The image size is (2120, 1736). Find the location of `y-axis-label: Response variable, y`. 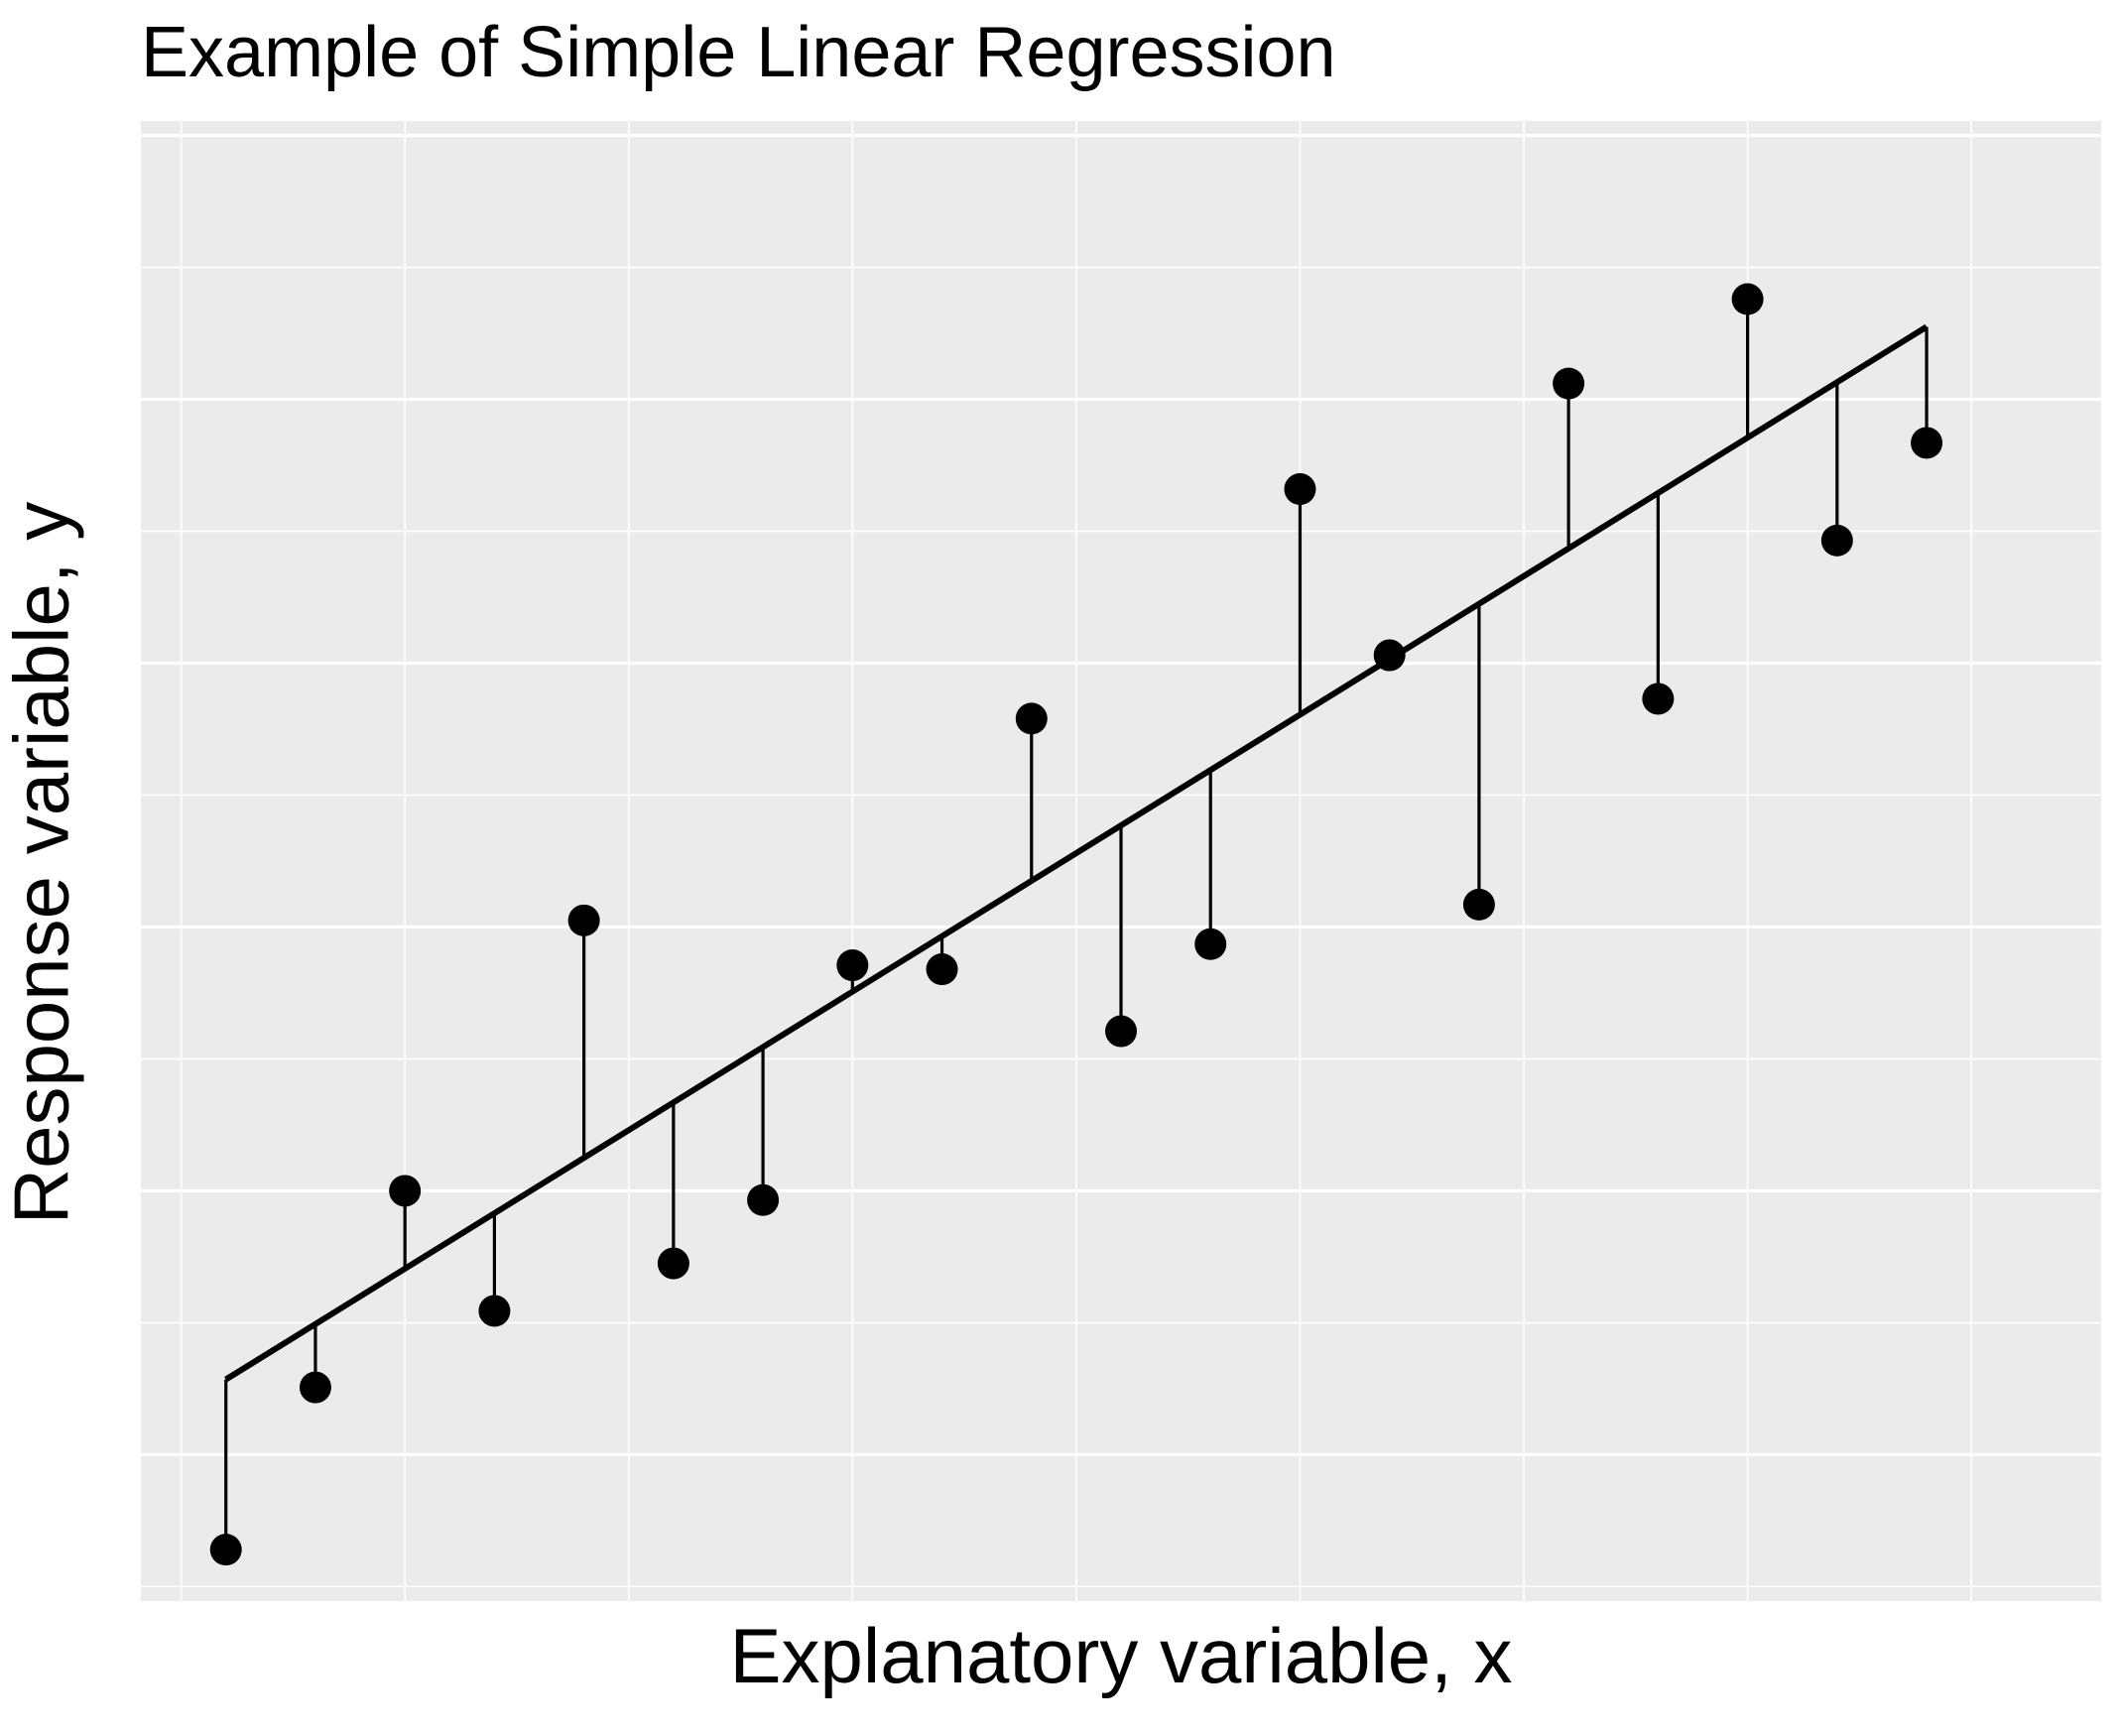

y-axis-label: Response variable, y is located at coordinates (43, 863).